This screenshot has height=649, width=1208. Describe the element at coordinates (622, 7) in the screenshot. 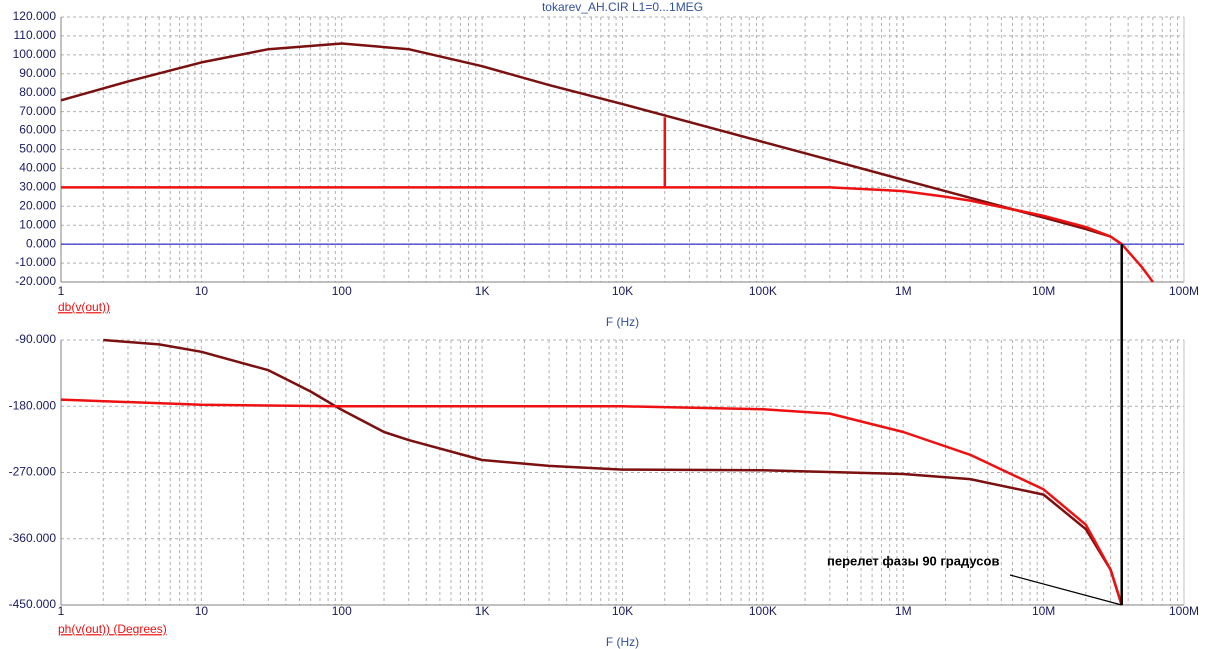

I see `chart-title: tokarev_AH.CIR L1=0...1MEG` at that location.